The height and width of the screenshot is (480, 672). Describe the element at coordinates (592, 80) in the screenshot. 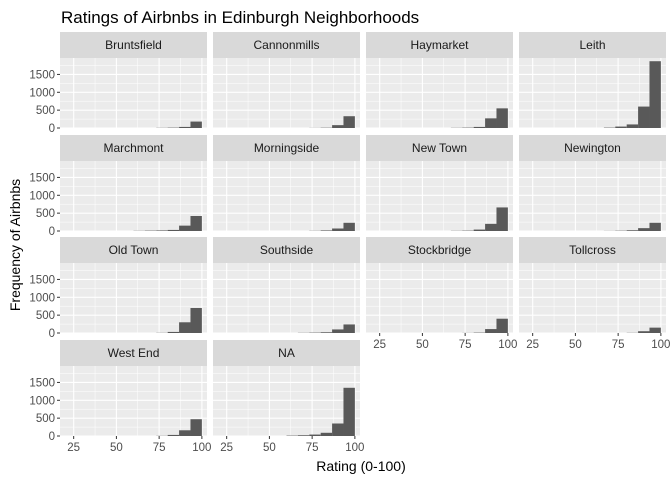

I see `facet-panel: Leith` at that location.